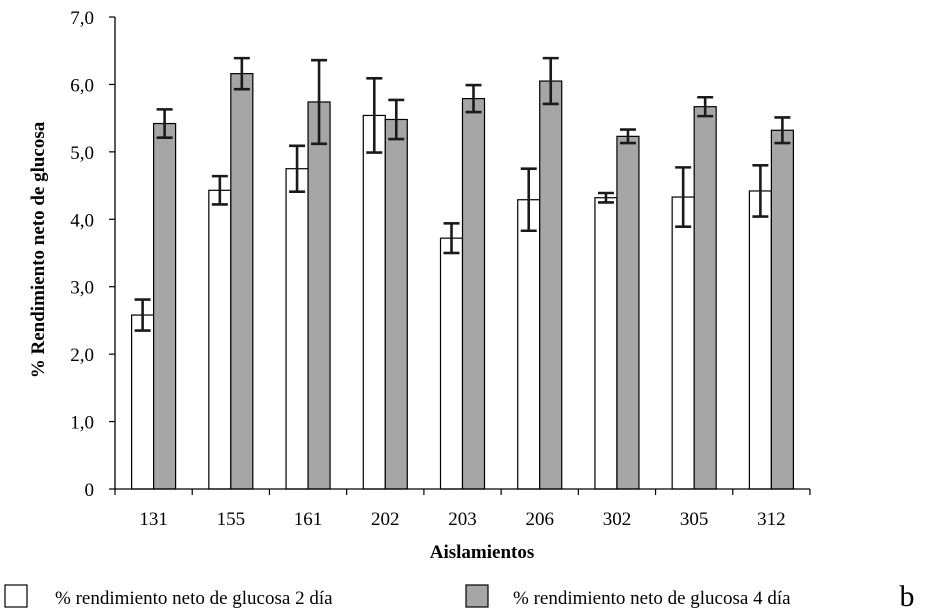 The height and width of the screenshot is (611, 929). Describe the element at coordinates (462, 519) in the screenshot. I see `x-tick-label: 203` at that location.